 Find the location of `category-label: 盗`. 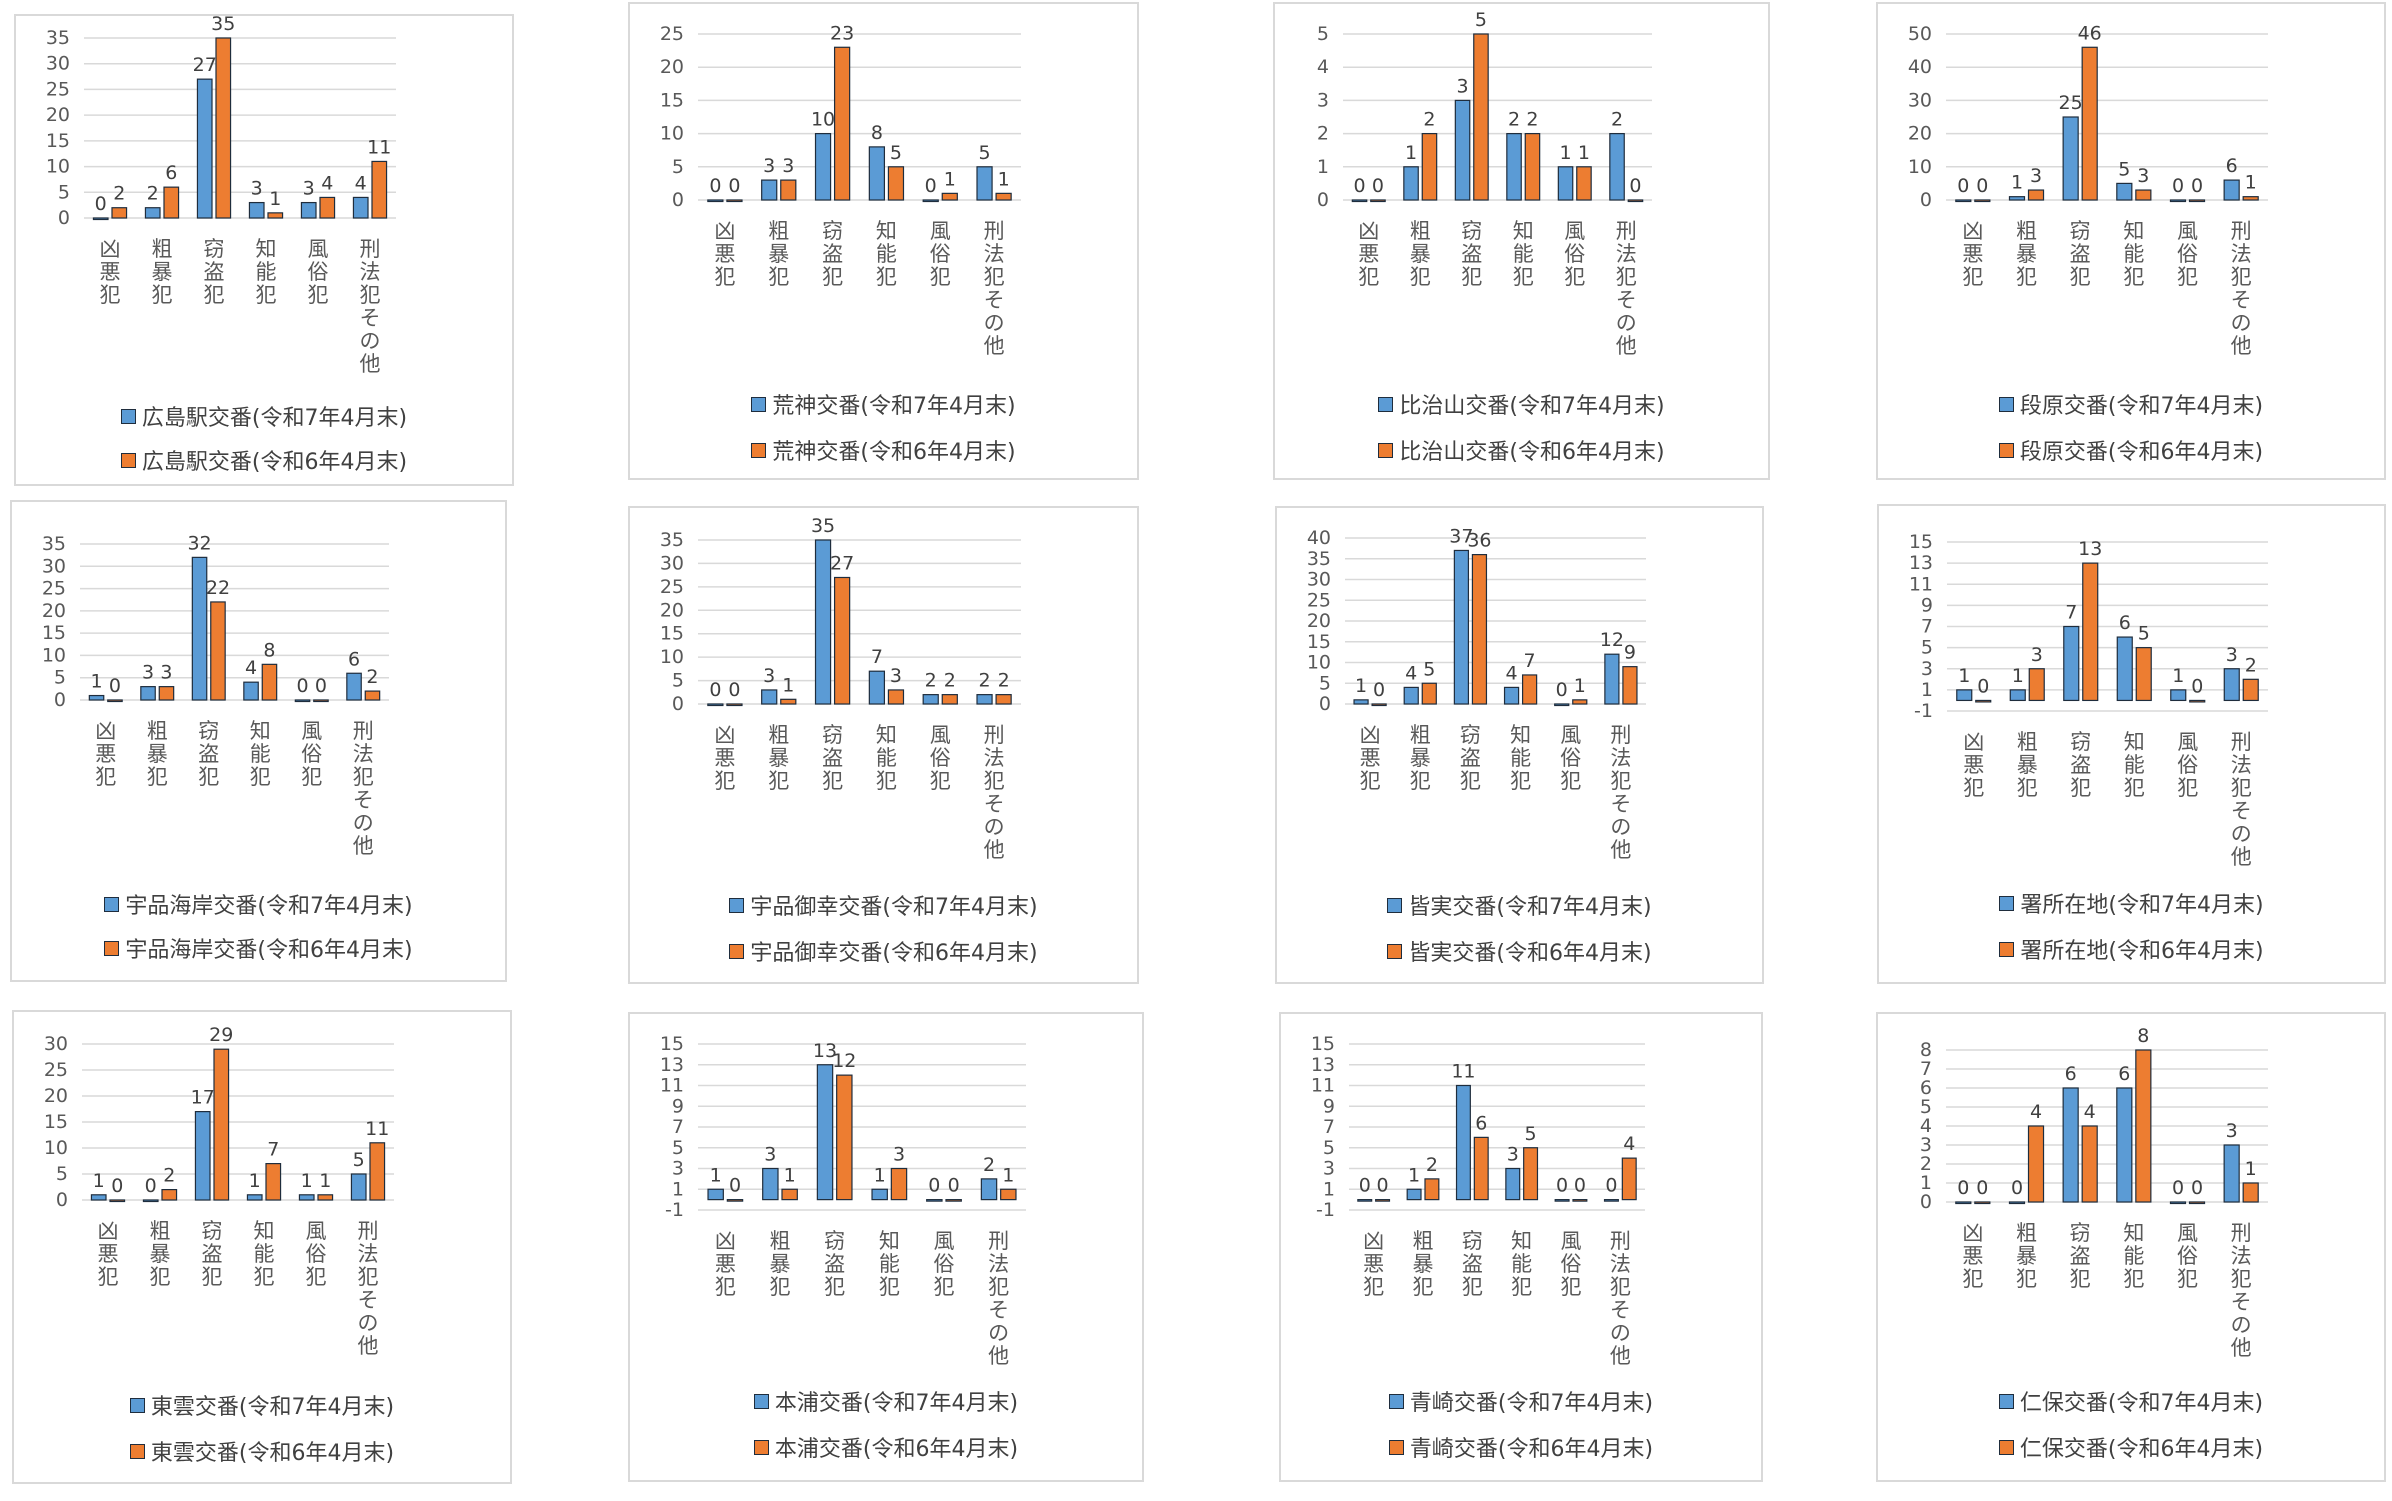

category-label: 盗 is located at coordinates (212, 1254).